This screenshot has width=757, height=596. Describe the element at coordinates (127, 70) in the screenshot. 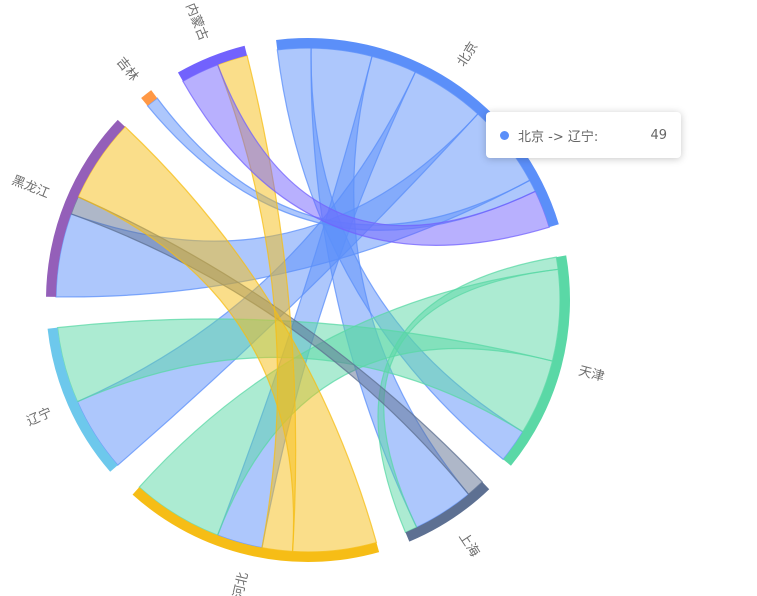

I see `chord-node-label: 吉林` at that location.